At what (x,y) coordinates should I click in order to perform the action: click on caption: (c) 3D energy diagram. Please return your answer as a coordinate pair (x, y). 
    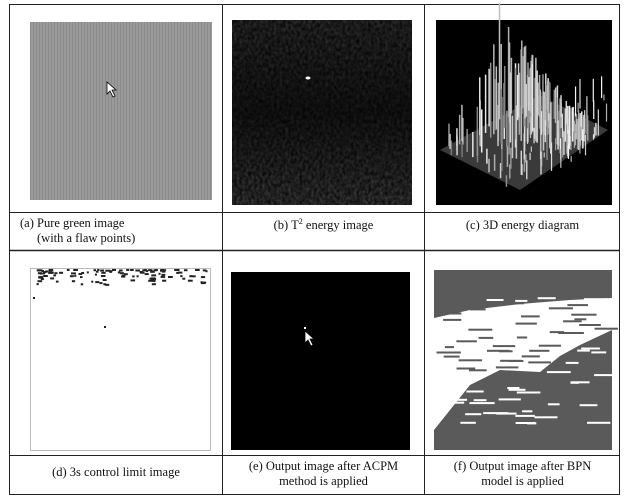
    Looking at the image, I should click on (522, 225).